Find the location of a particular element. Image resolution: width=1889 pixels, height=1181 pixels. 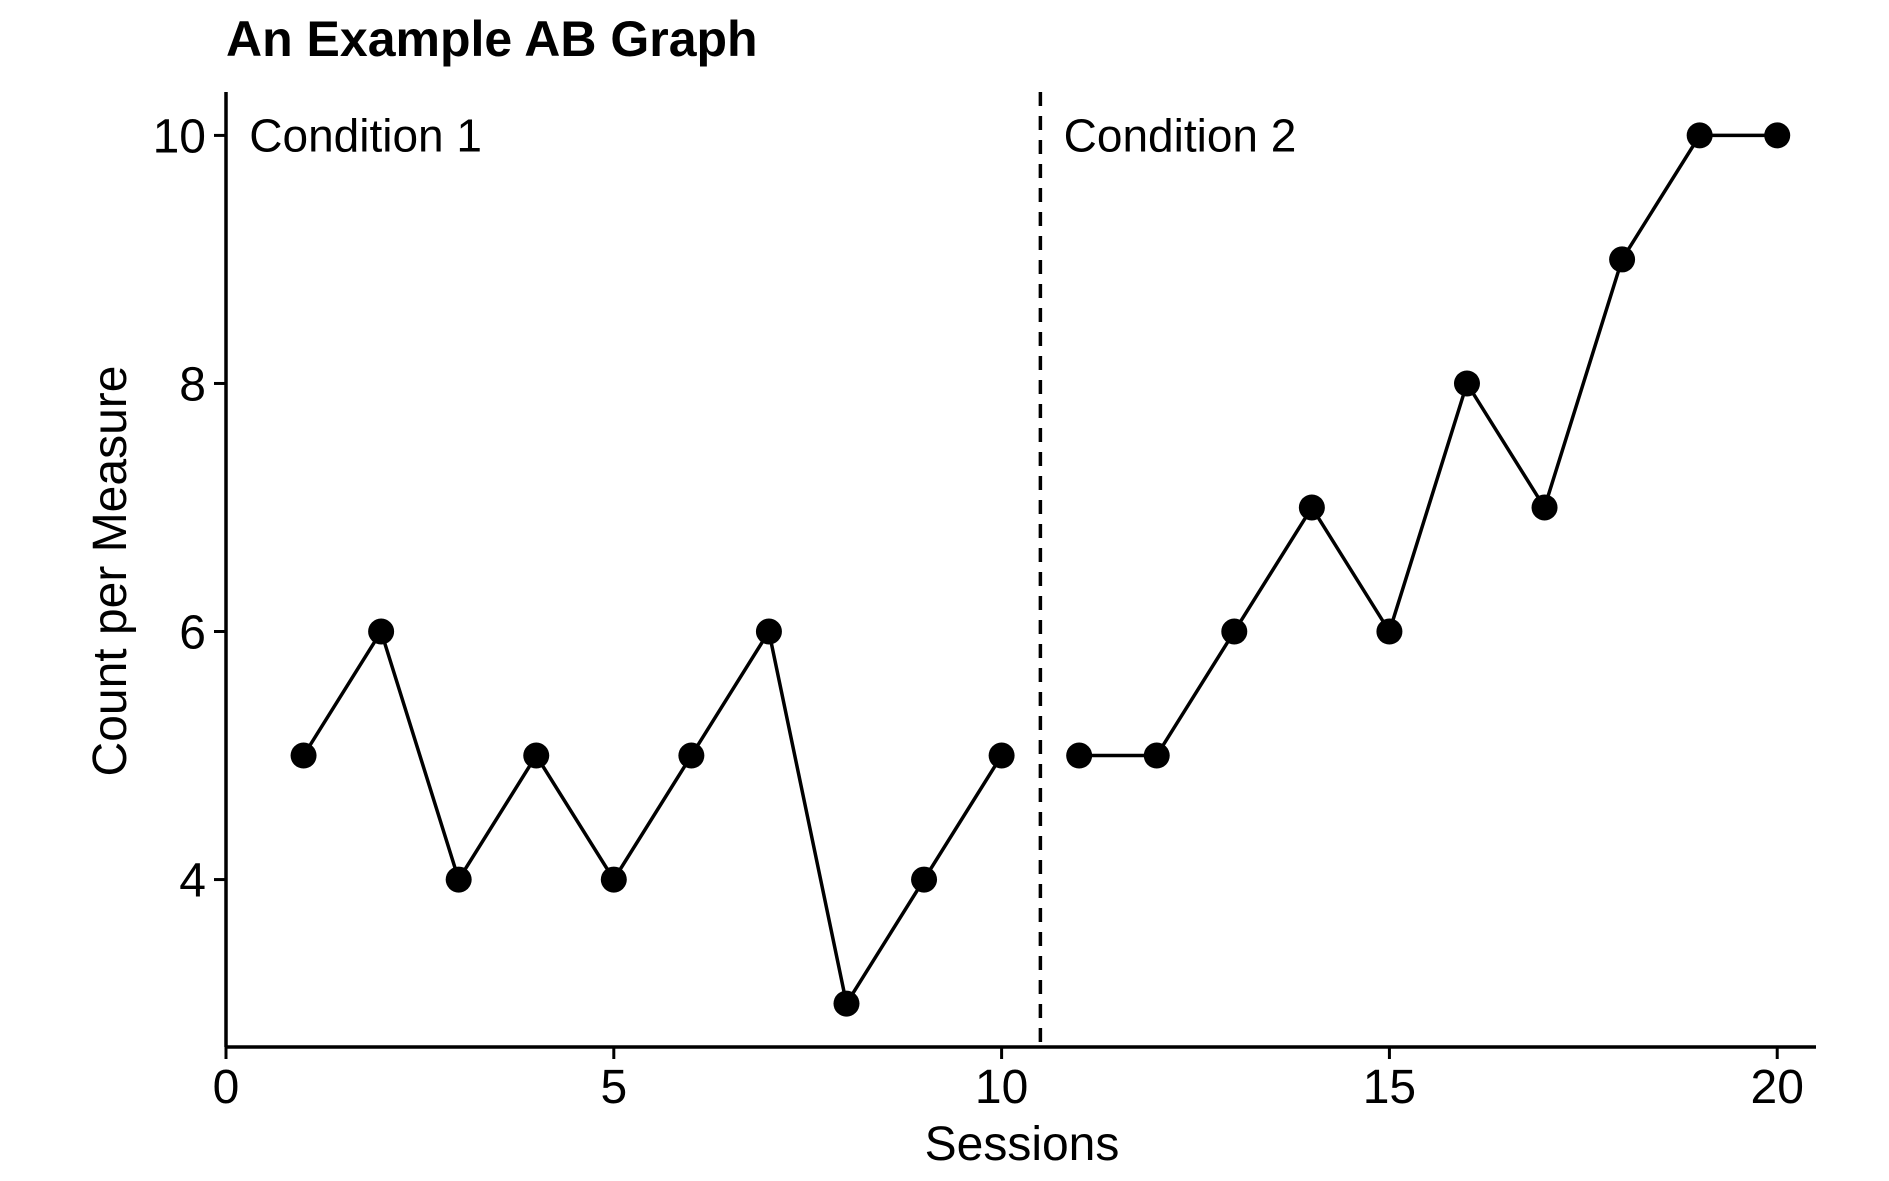

y-tick-label: 4 is located at coordinates (192, 881).